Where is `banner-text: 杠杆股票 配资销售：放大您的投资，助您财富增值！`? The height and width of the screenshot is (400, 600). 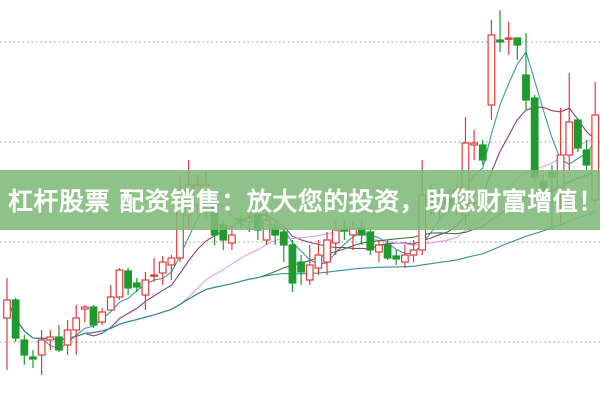
banner-text: 杠杆股票 配资销售：放大您的投资，助您财富增值！ is located at coordinates (304, 201).